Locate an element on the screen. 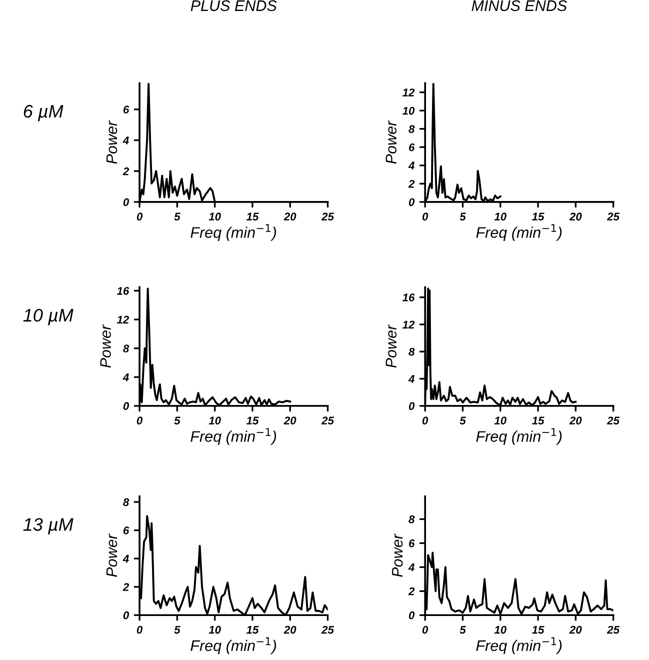  text: 6 µM is located at coordinates (44, 113).